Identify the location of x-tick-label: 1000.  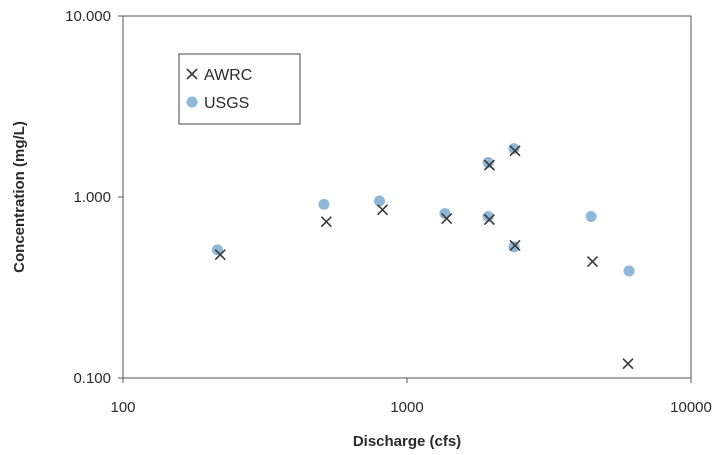
(406, 407).